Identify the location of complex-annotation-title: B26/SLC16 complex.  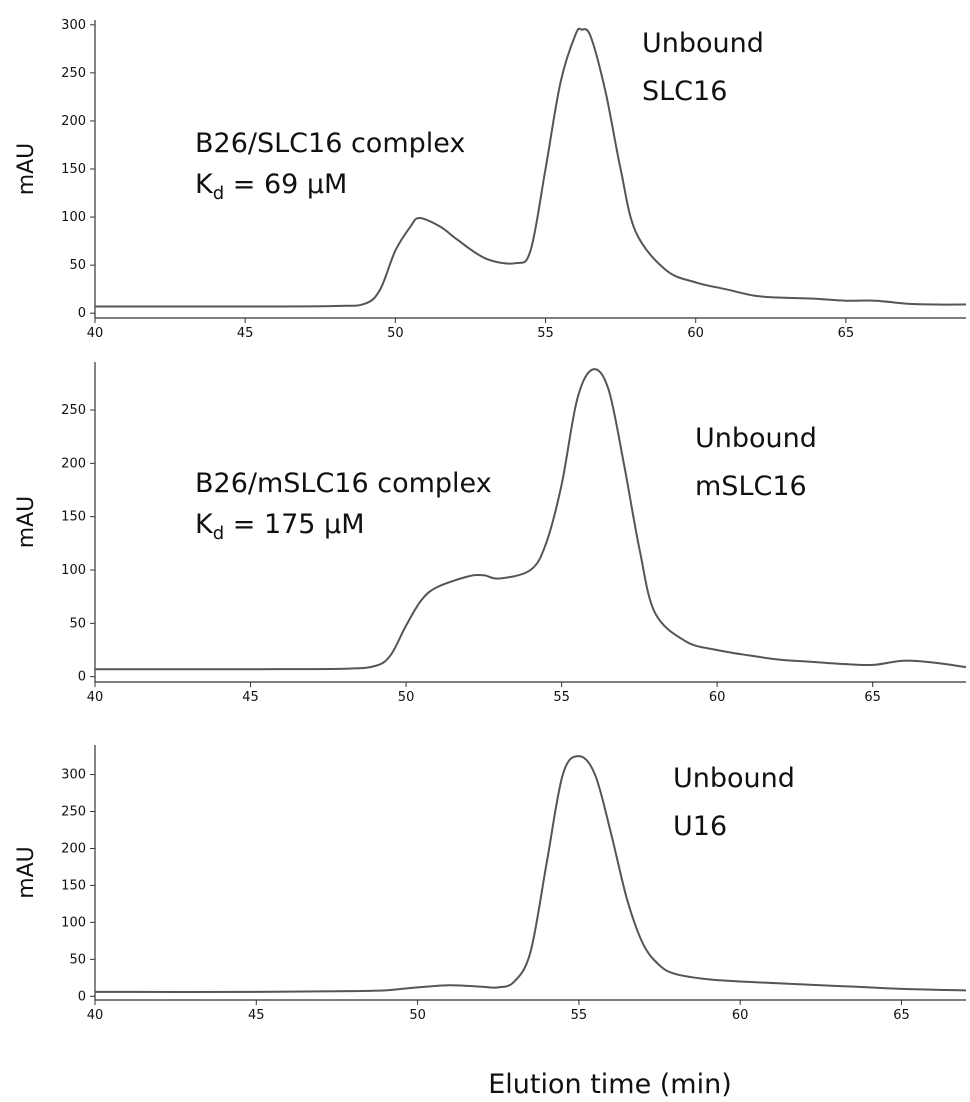
(330, 143).